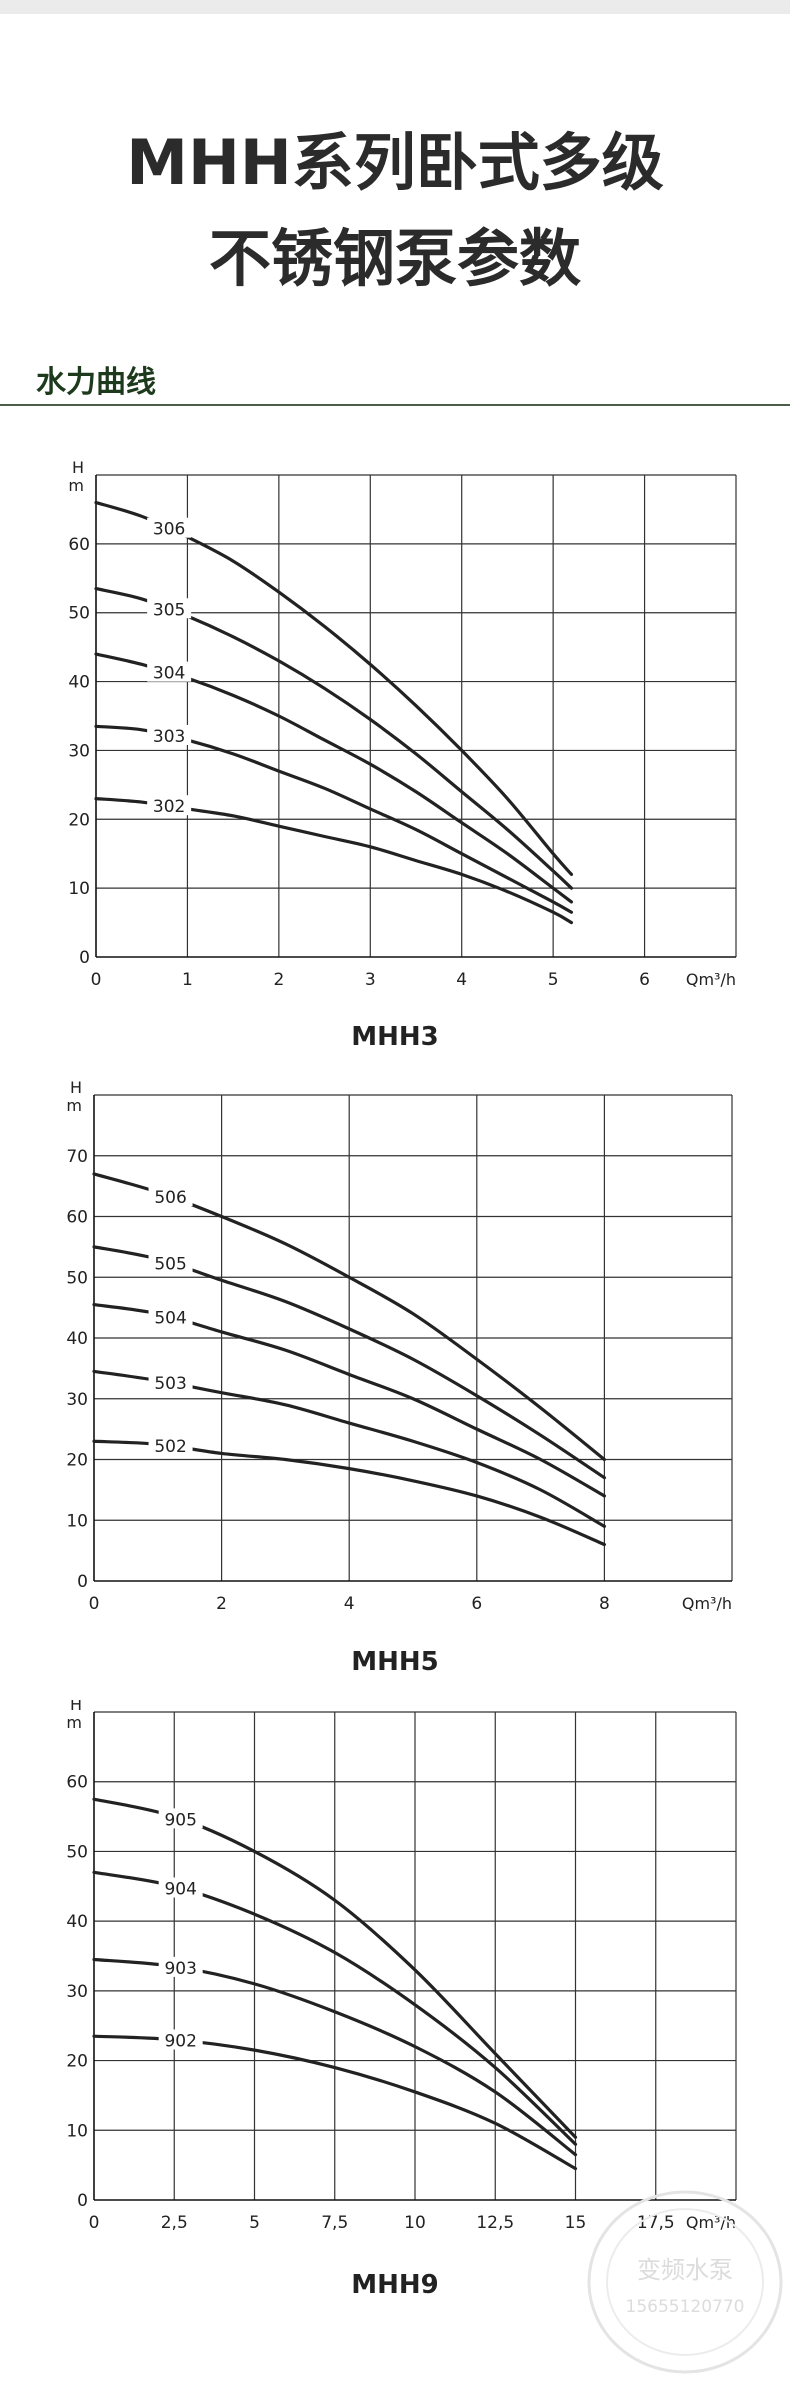 The height and width of the screenshot is (2382, 790). What do you see at coordinates (169, 737) in the screenshot?
I see `series-label-303: 303` at bounding box center [169, 737].